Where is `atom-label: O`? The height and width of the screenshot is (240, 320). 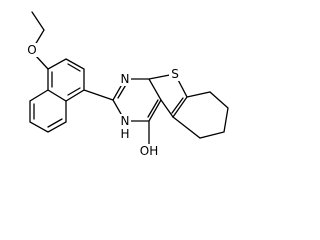 atom-label: O is located at coordinates (31, 50).